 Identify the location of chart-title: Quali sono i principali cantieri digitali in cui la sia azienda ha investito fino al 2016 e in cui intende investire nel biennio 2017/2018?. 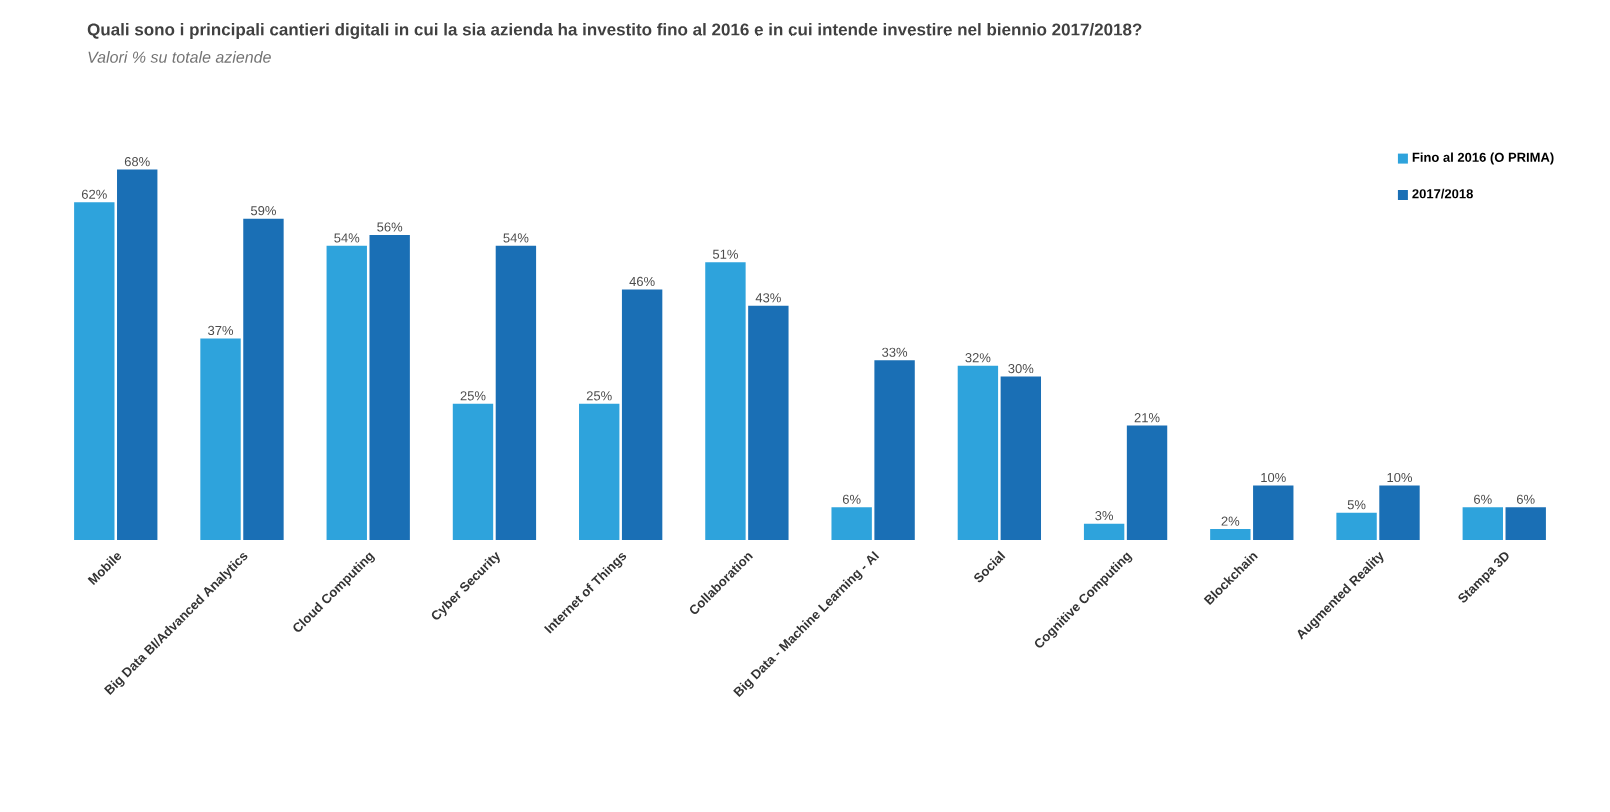
(614, 31).